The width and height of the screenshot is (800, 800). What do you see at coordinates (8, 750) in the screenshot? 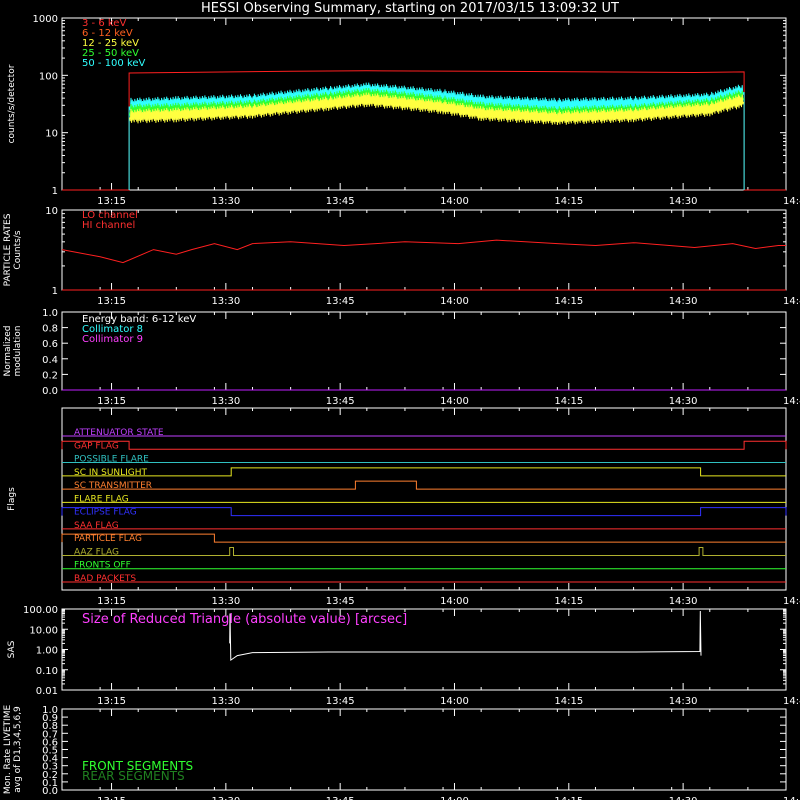
I see `y-axis-label: Mon. Rate LIVETIME` at bounding box center [8, 750].